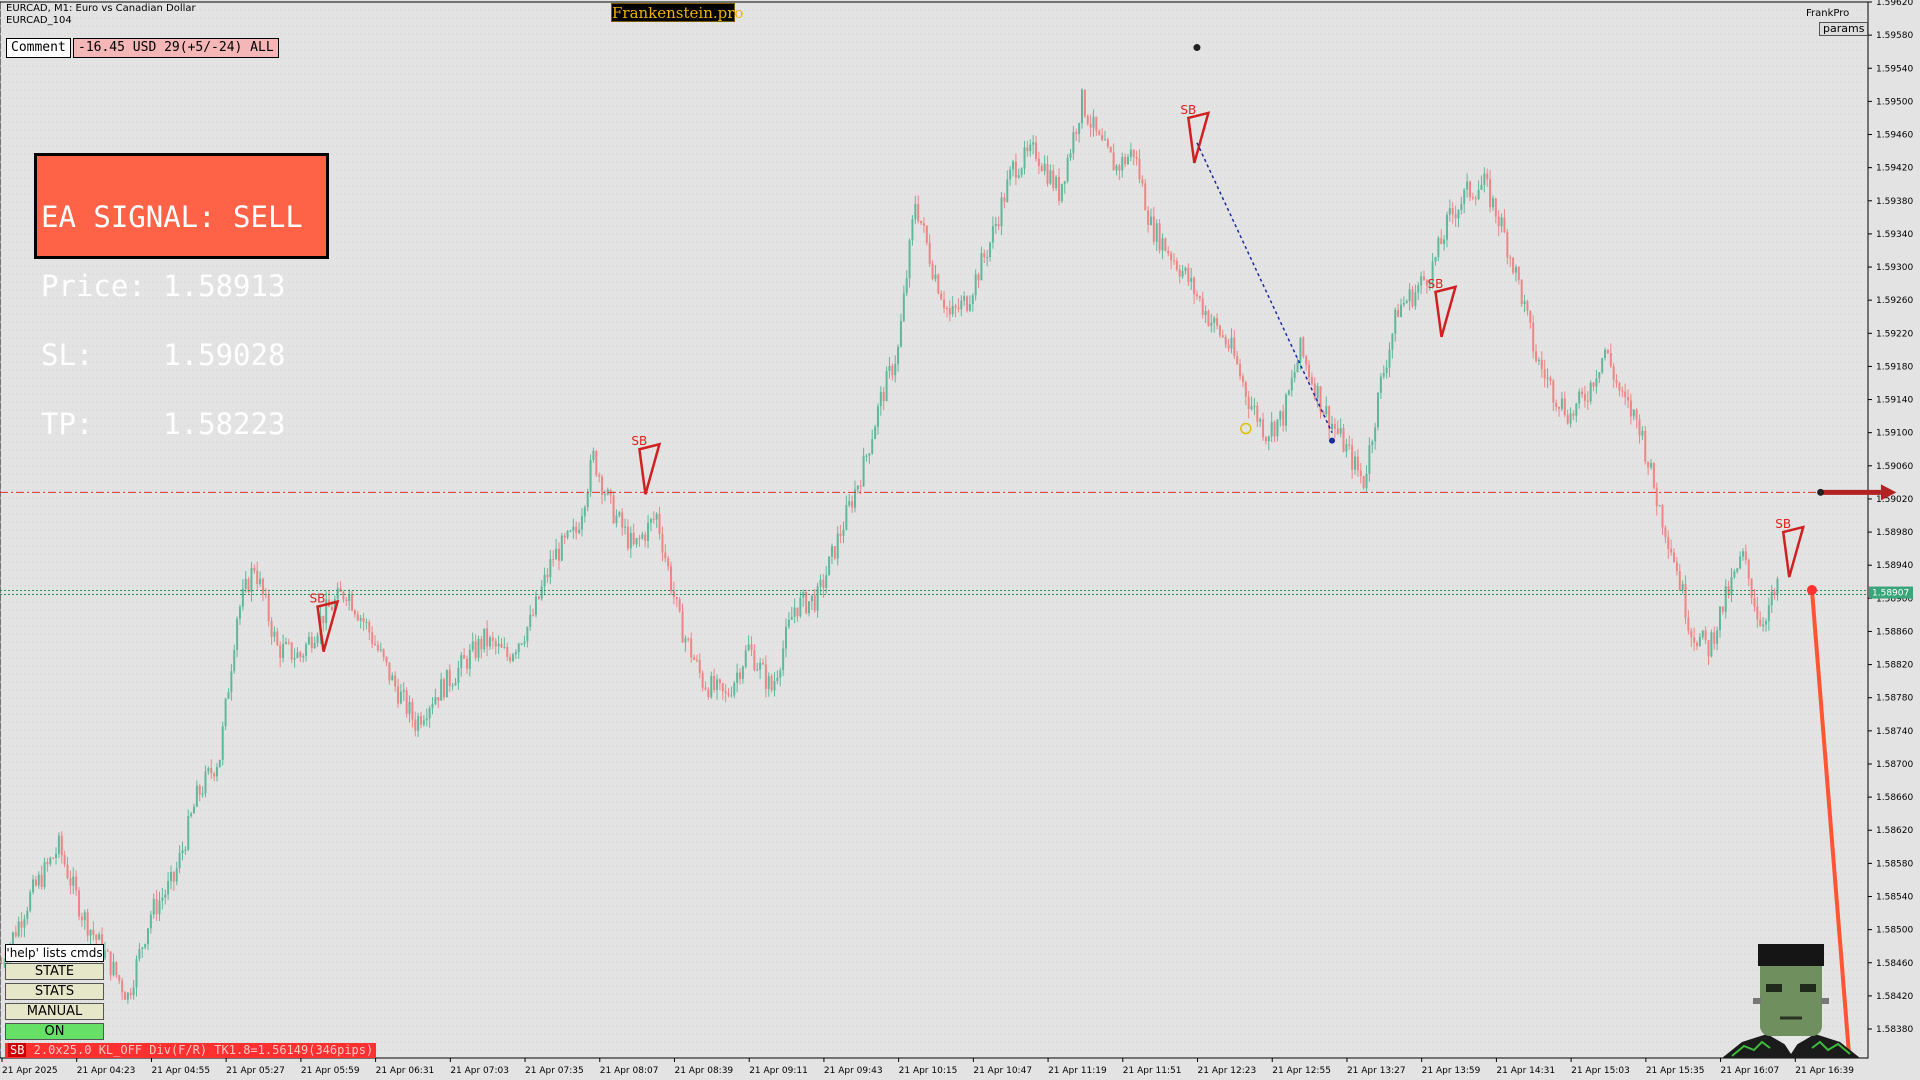  Describe the element at coordinates (1894, 467) in the screenshot. I see `y-tick-label: 1.59060` at that location.